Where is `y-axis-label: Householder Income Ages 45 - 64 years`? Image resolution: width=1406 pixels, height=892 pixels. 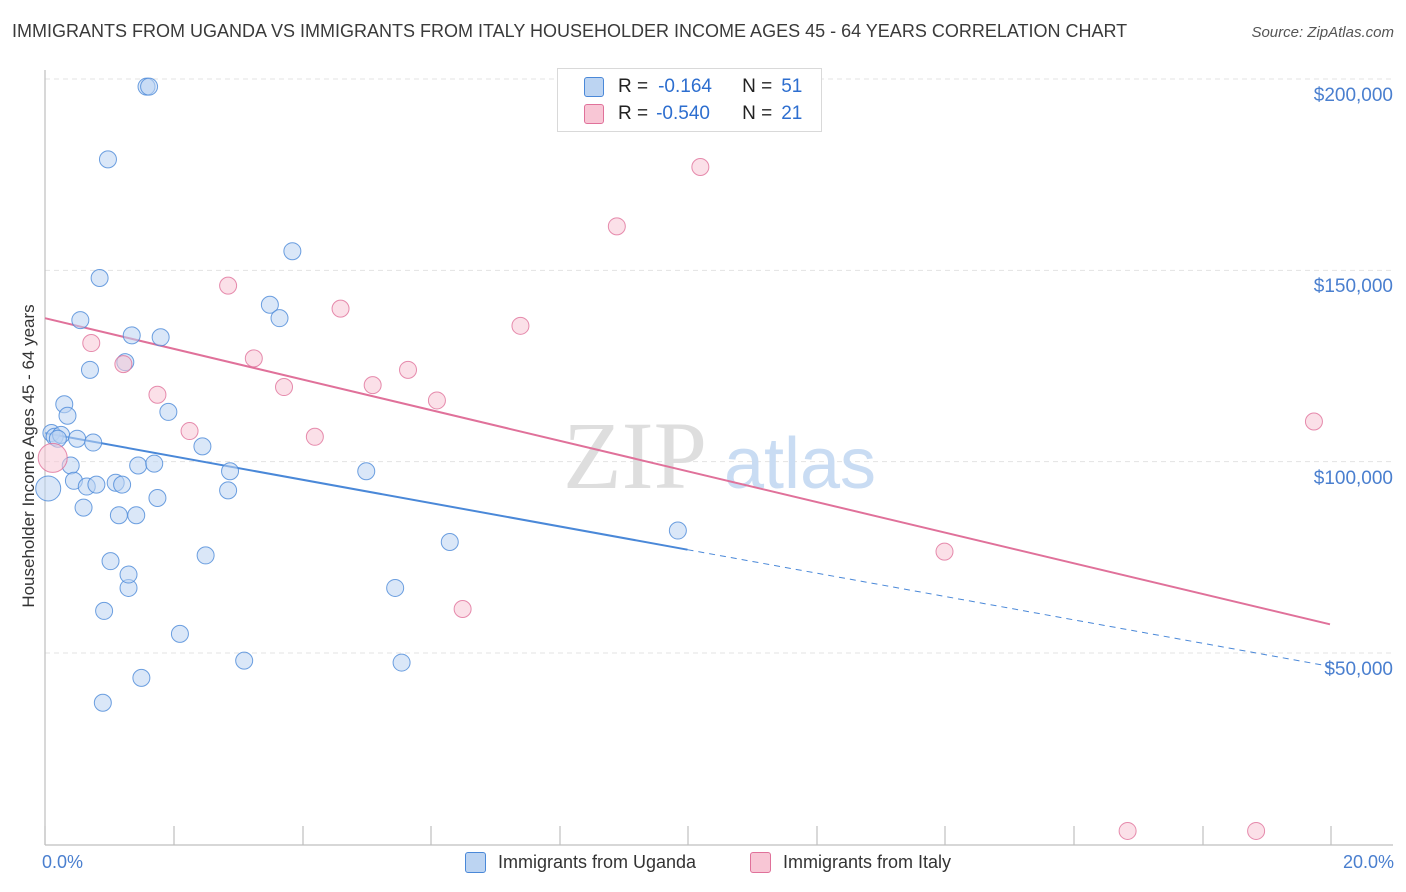
y-axis-label: Householder Income Ages 45 - 64 years is located at coordinates (28, 456).